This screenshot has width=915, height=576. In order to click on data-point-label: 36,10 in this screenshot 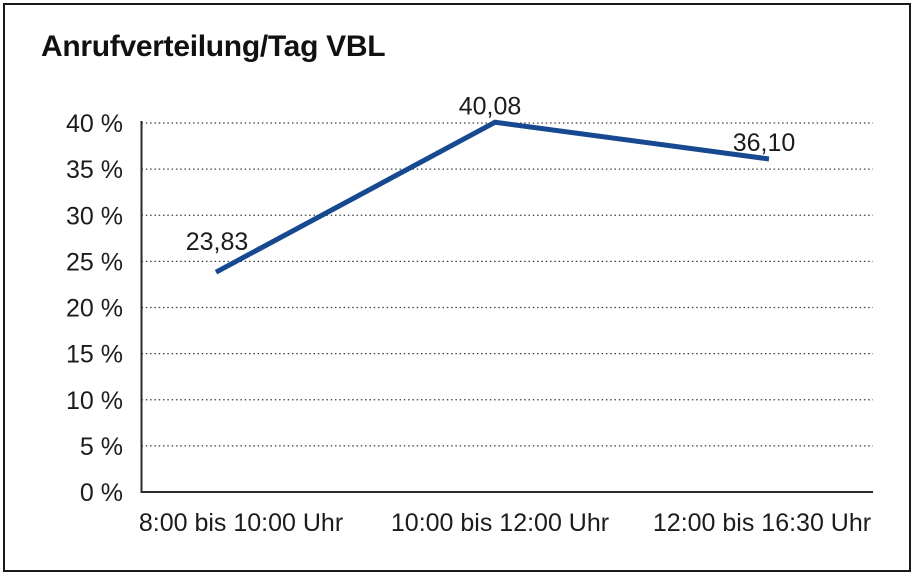, I will do `click(764, 143)`.